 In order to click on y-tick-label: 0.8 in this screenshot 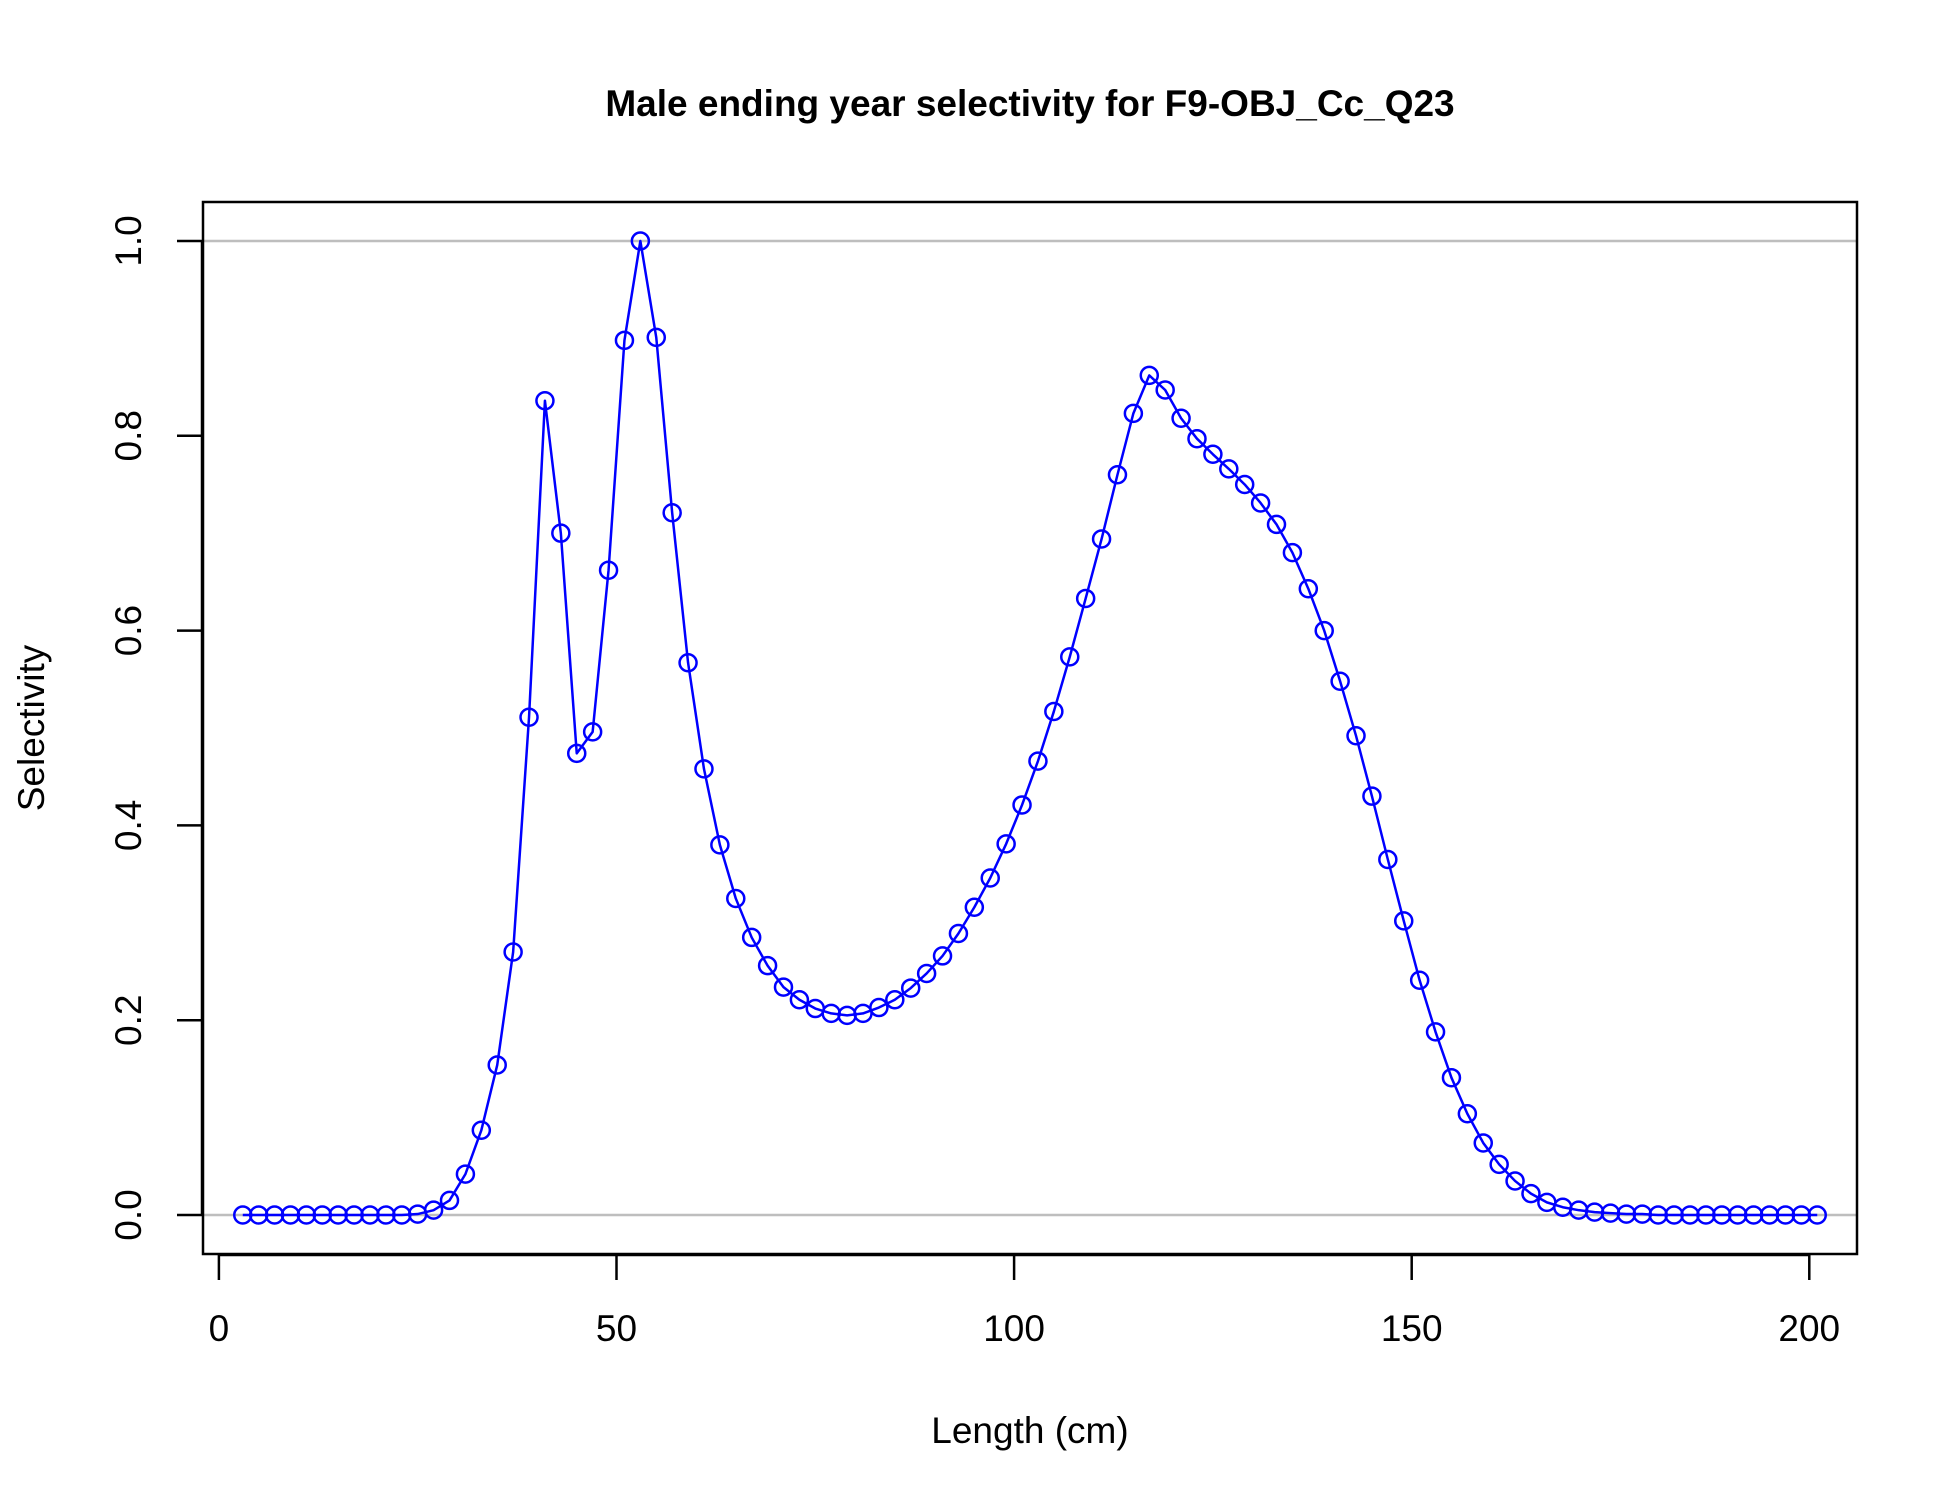, I will do `click(128, 435)`.